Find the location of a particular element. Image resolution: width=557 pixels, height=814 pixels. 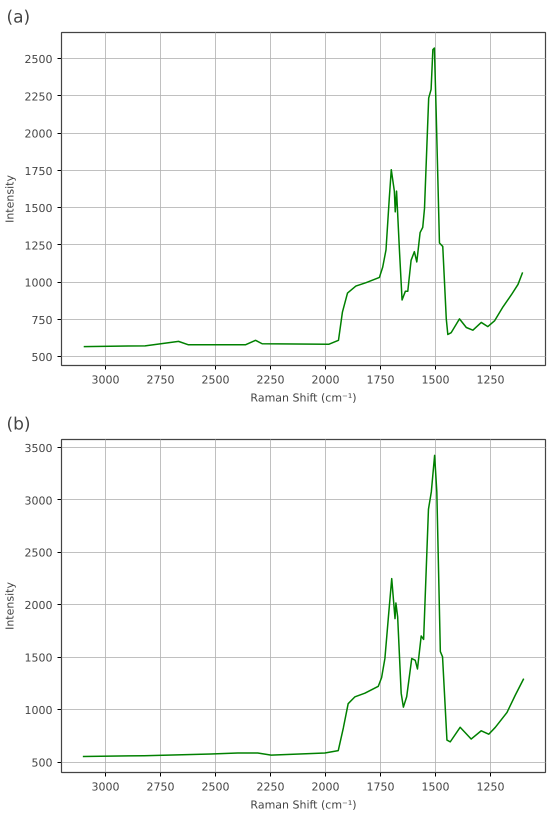

y-tick-label: 1750 is located at coordinates (38, 171).